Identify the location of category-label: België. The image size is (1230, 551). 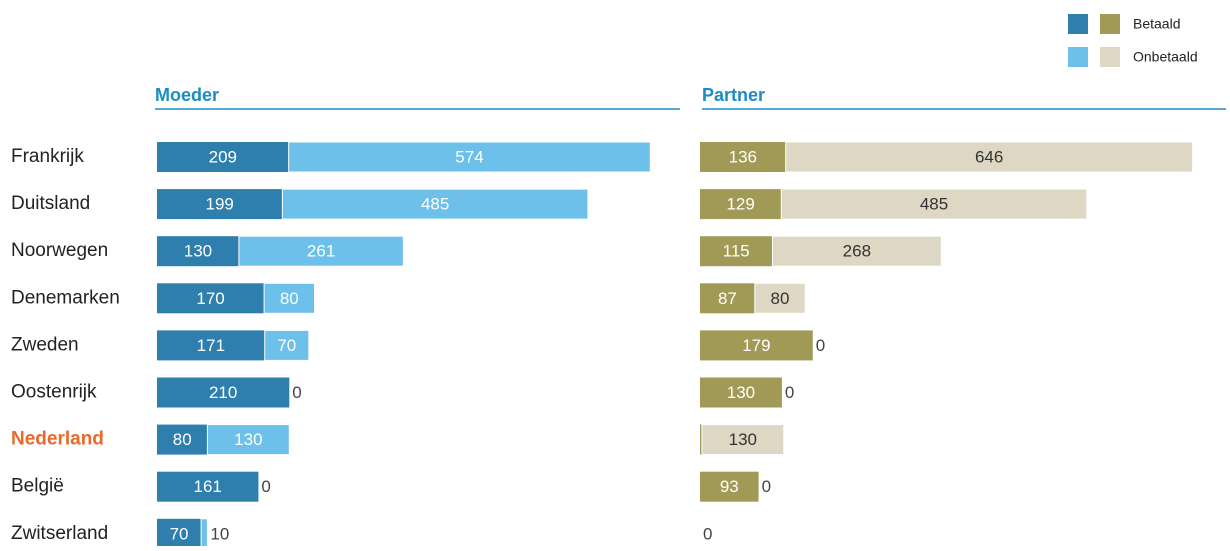
(37, 486).